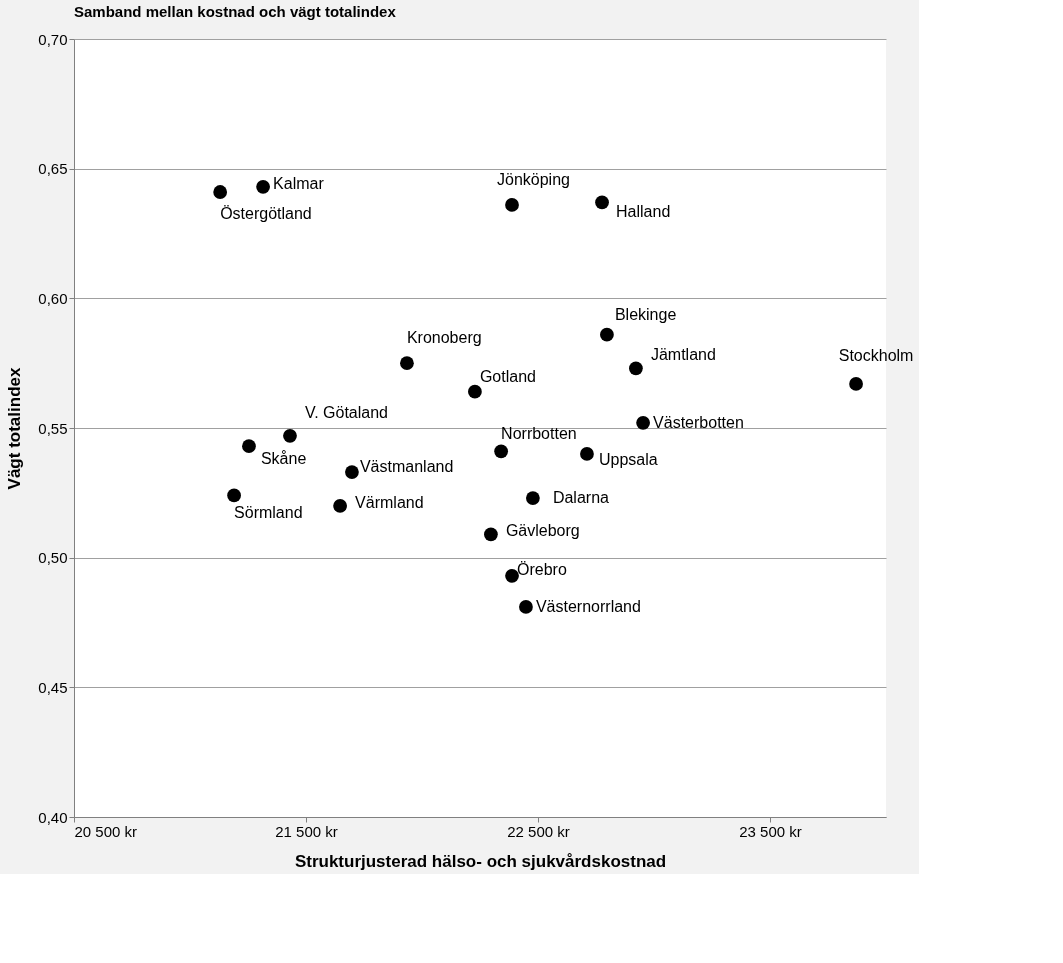 The image size is (1063, 963). I want to click on annotation: Värmland, so click(389, 502).